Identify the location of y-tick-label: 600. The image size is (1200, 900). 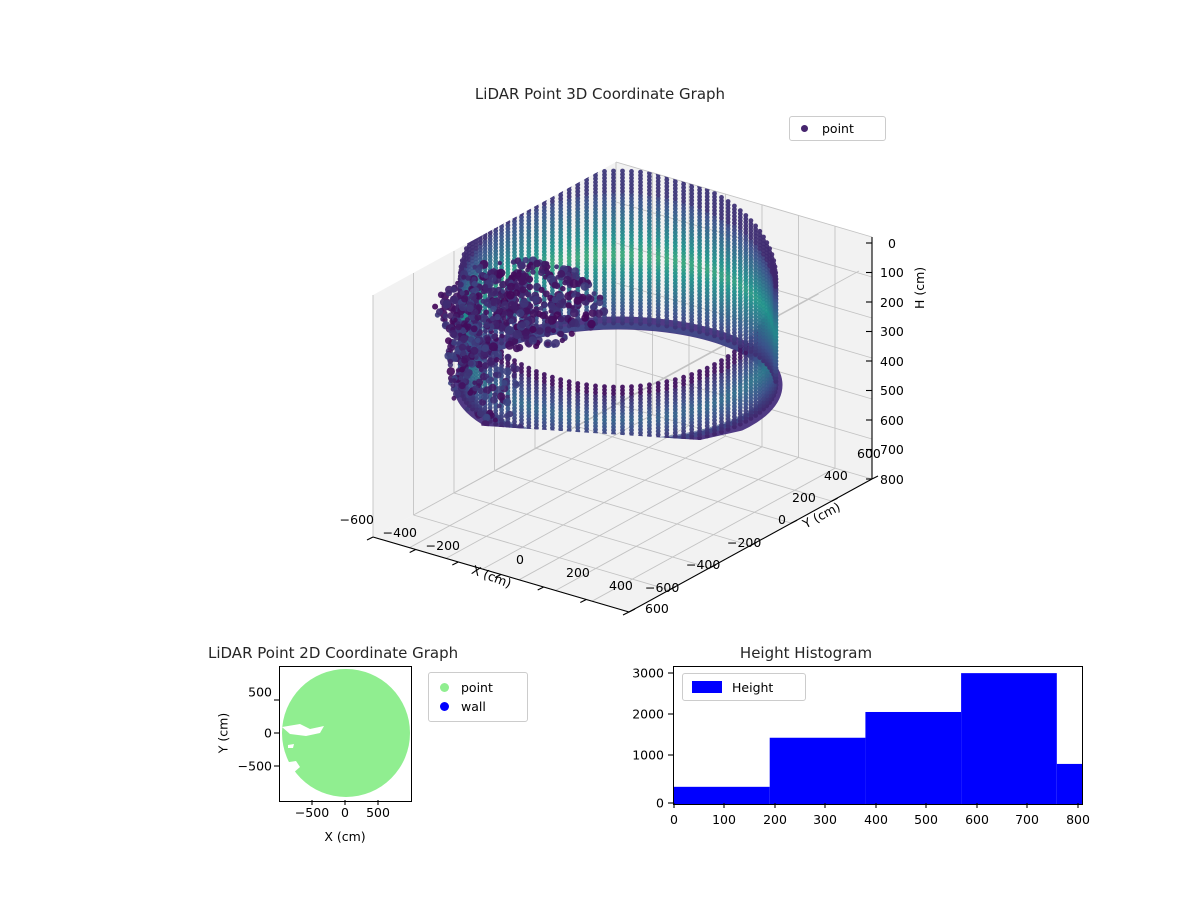
(869, 453).